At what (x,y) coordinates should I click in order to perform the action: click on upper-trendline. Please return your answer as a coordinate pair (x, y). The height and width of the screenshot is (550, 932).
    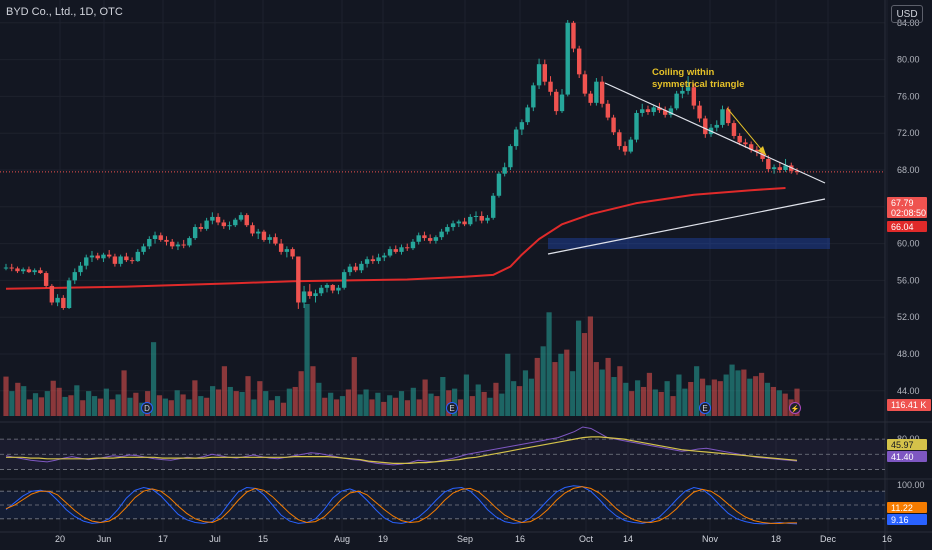
    Looking at the image, I should click on (715, 133).